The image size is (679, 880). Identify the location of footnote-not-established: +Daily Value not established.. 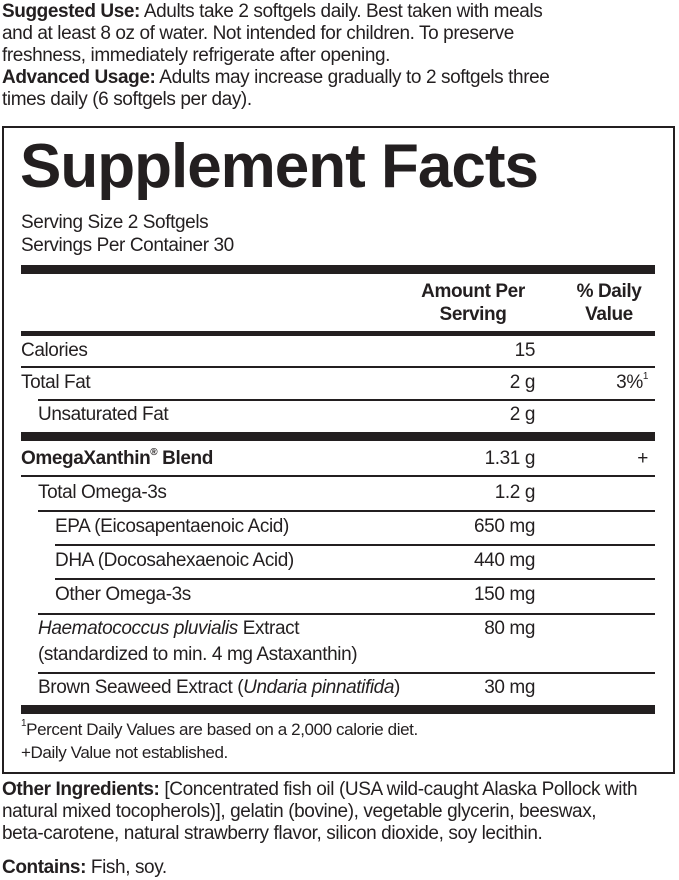
(124, 752).